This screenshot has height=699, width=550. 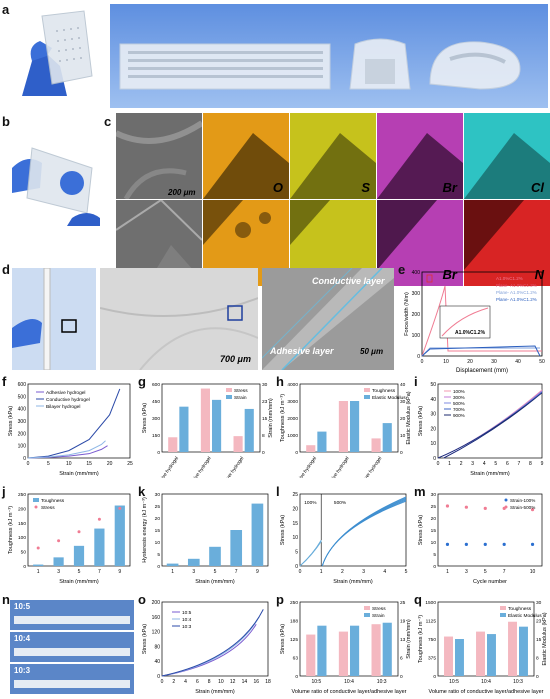 I want to click on panel-label-j: j, so click(x=4, y=491).